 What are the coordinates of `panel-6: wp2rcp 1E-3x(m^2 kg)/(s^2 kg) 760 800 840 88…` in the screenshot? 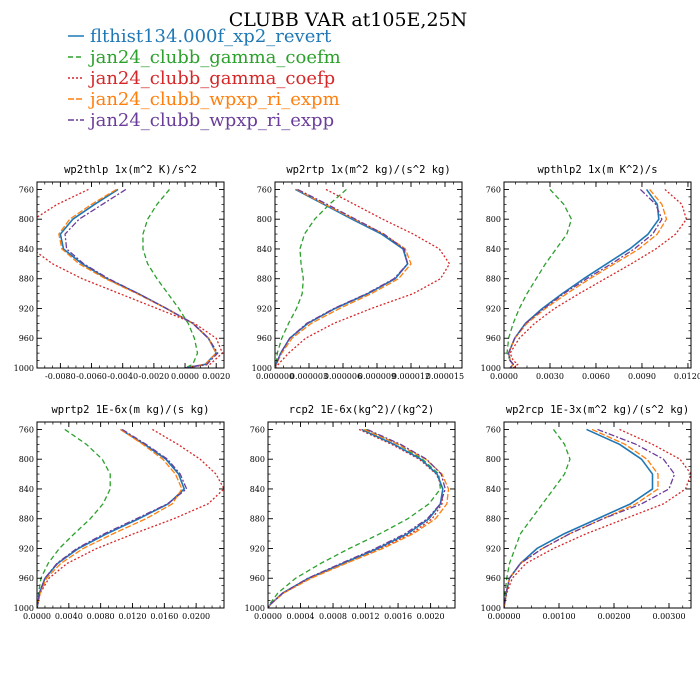 It's located at (586, 512).